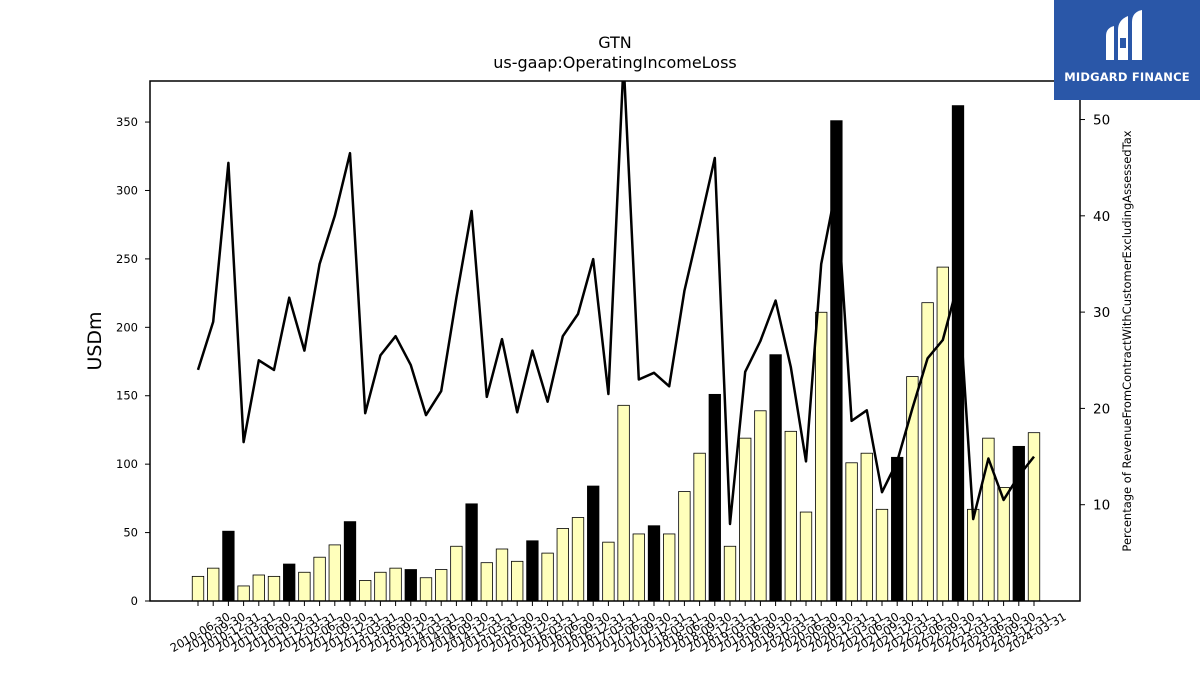  Describe the element at coordinates (95, 340) in the screenshot. I see `y-axis-label: USDm` at that location.